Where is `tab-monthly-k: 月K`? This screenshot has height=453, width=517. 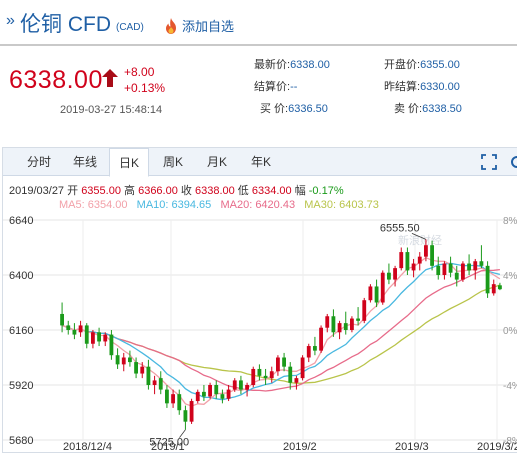
tab-monthly-k: 月K is located at coordinates (216, 162).